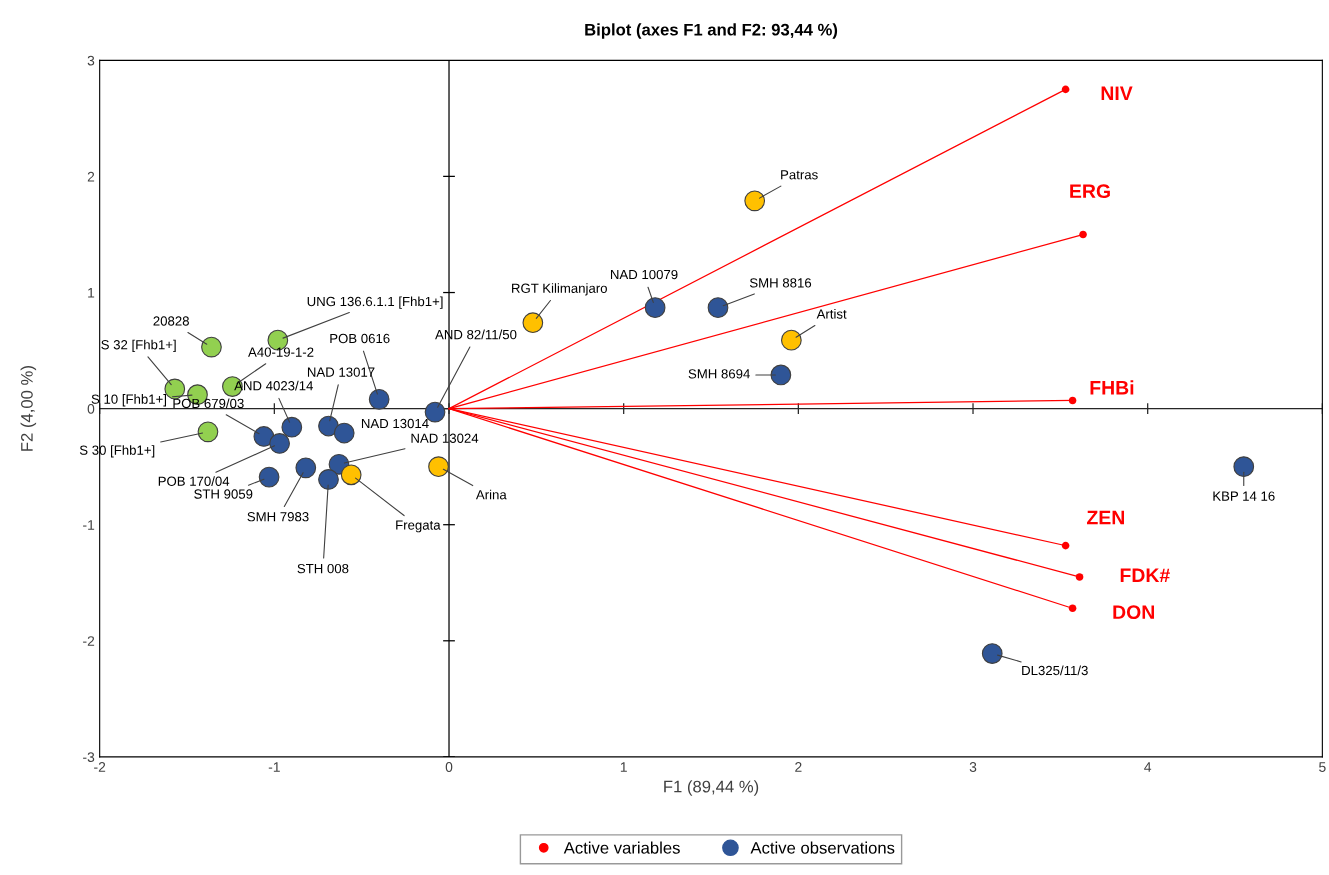 Image resolution: width=1329 pixels, height=875 pixels. I want to click on annotation: ERG, so click(1090, 191).